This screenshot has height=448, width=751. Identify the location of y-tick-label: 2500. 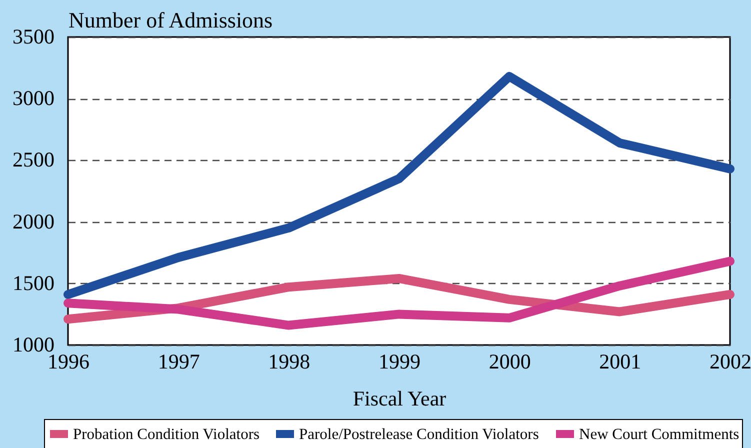
(33, 160).